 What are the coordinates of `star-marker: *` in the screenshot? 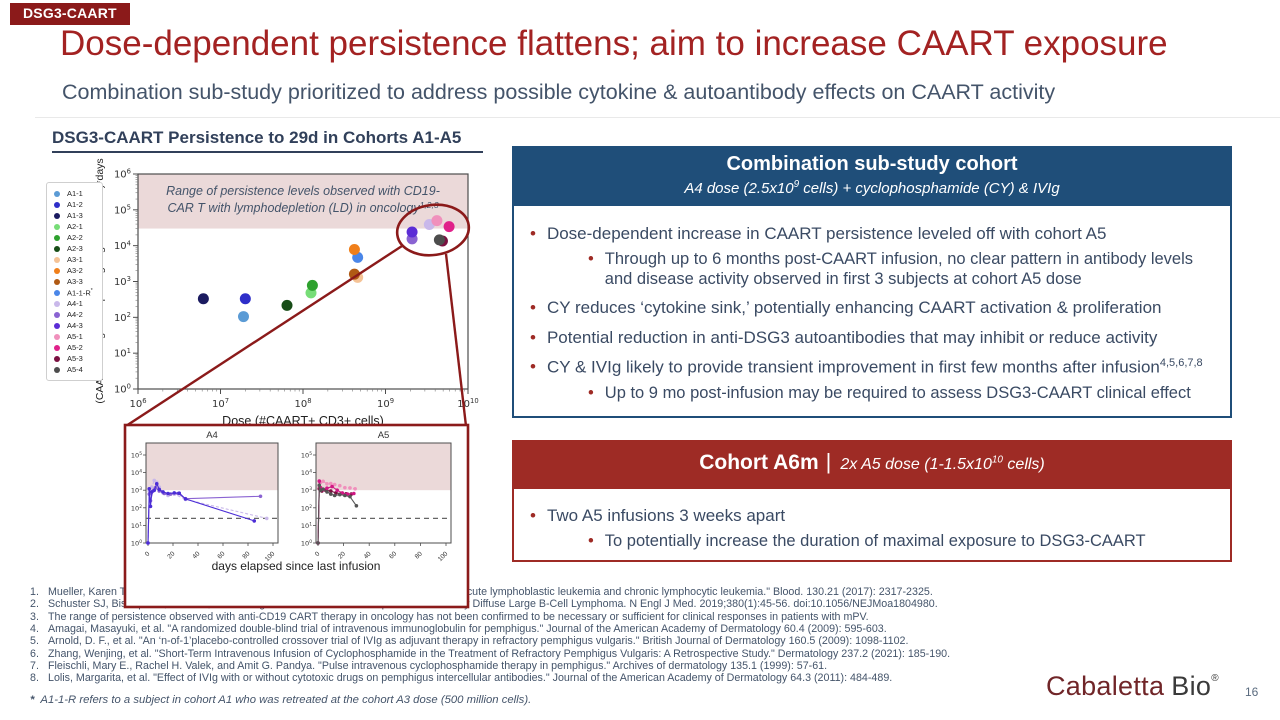 It's located at (32, 700).